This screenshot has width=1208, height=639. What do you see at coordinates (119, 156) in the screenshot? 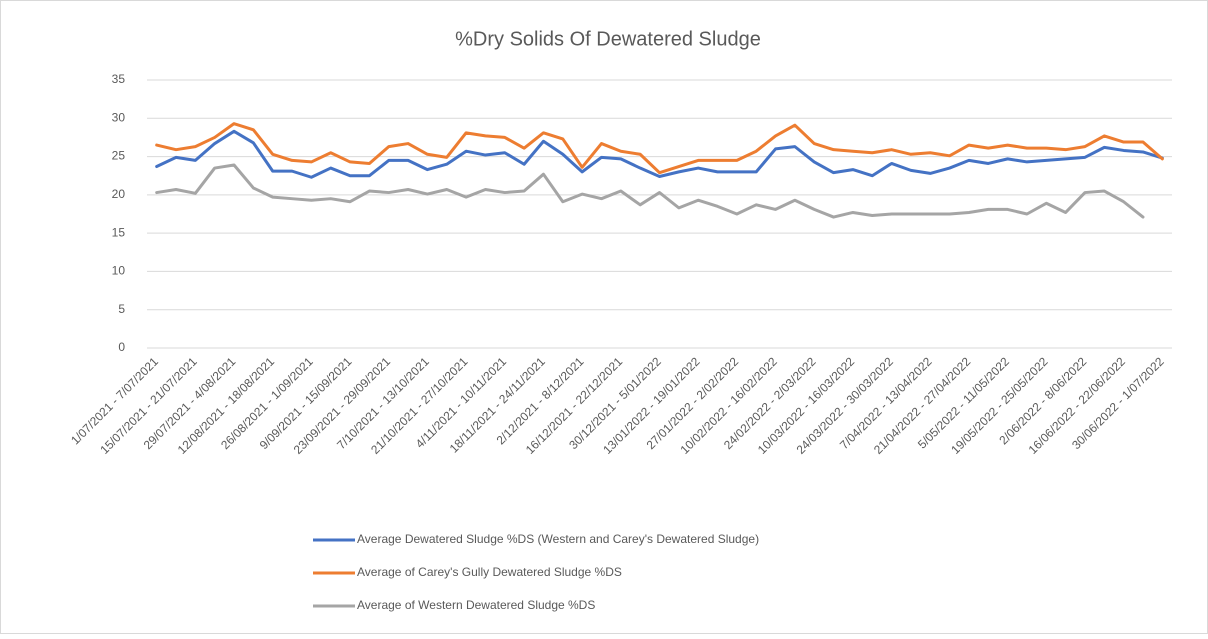
I see `y-tick-label: 25` at bounding box center [119, 156].